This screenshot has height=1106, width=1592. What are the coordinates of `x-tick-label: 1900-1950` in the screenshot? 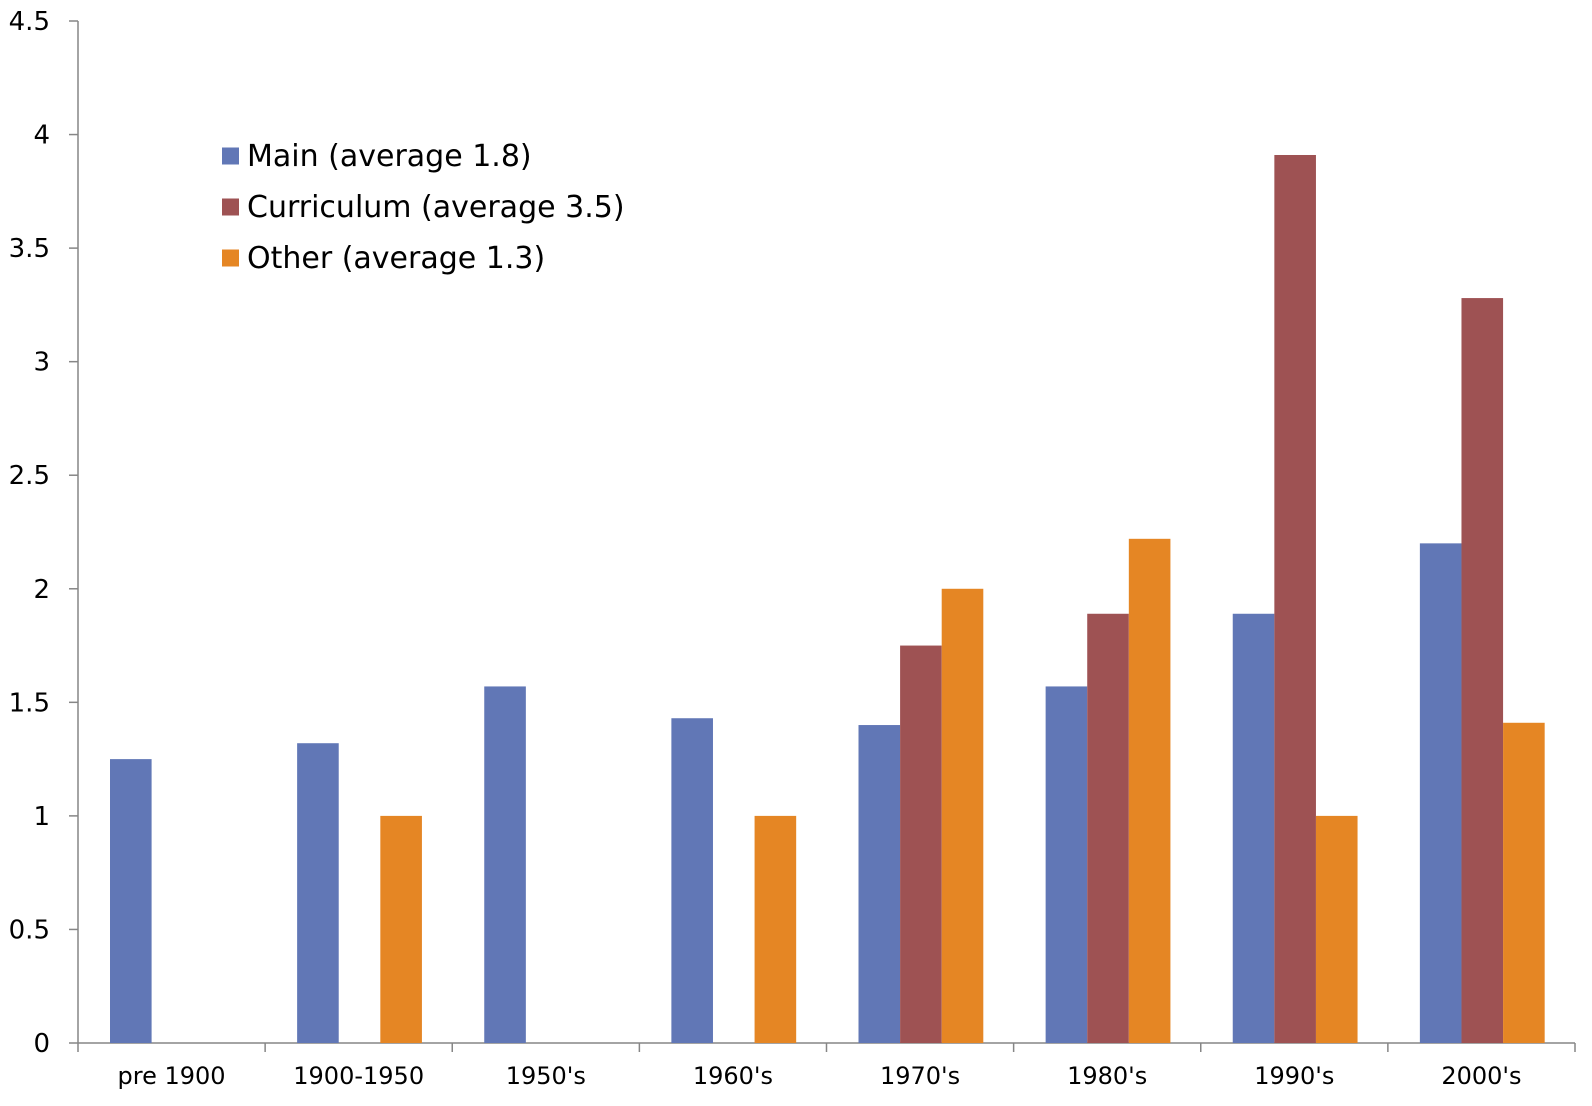 It's located at (358, 1076).